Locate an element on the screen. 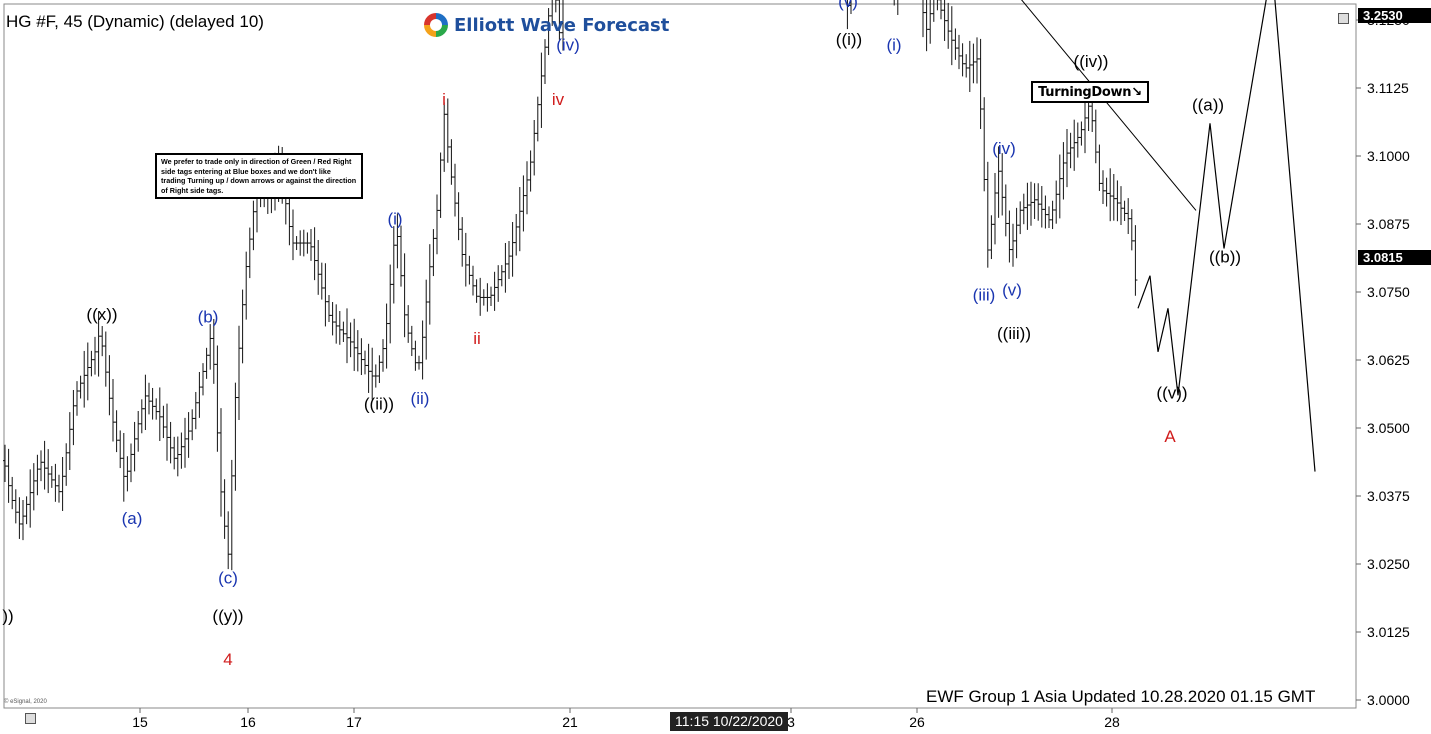  price-tick-label: 3.0000 is located at coordinates (1388, 700).